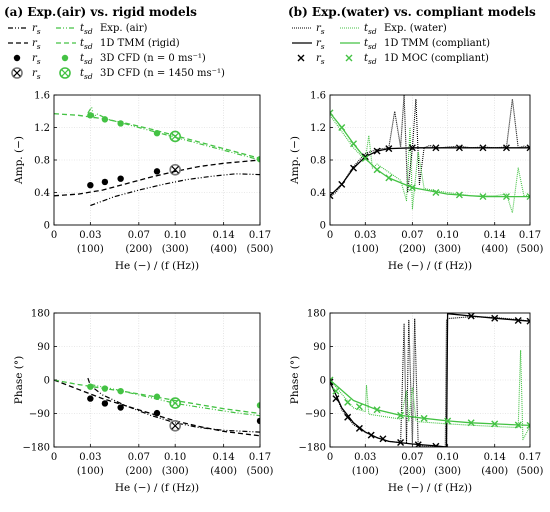  I want to click on legend-row: rs tsd 3D CFD (n = 0 ms⁻¹), so click(109, 59).